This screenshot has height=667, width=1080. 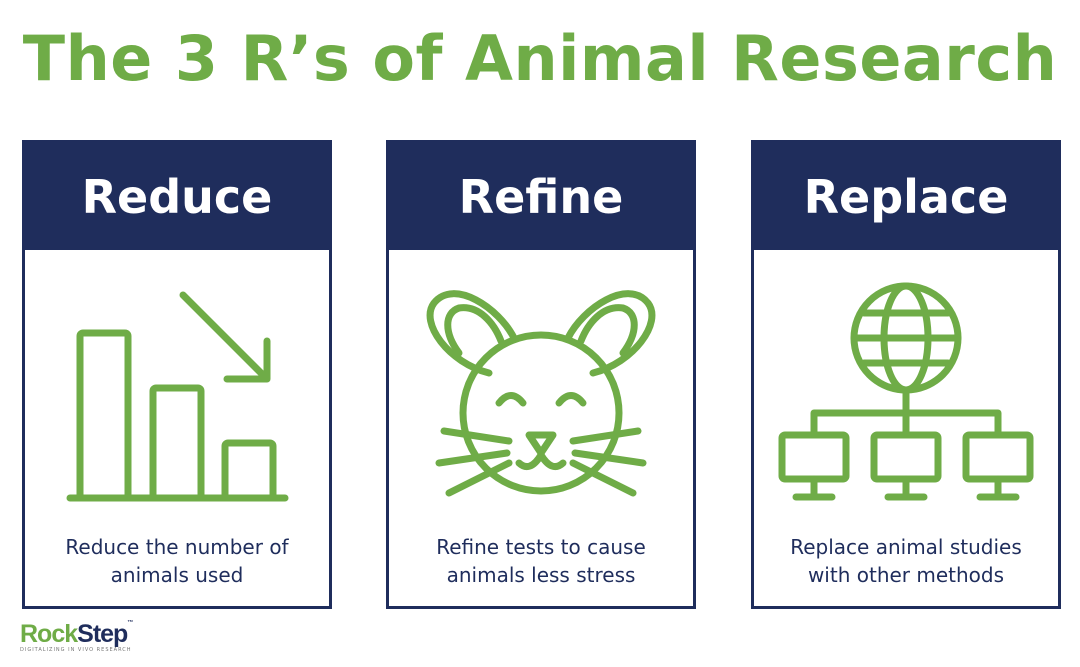 What do you see at coordinates (102, 634) in the screenshot?
I see `logo-part2: Step` at bounding box center [102, 634].